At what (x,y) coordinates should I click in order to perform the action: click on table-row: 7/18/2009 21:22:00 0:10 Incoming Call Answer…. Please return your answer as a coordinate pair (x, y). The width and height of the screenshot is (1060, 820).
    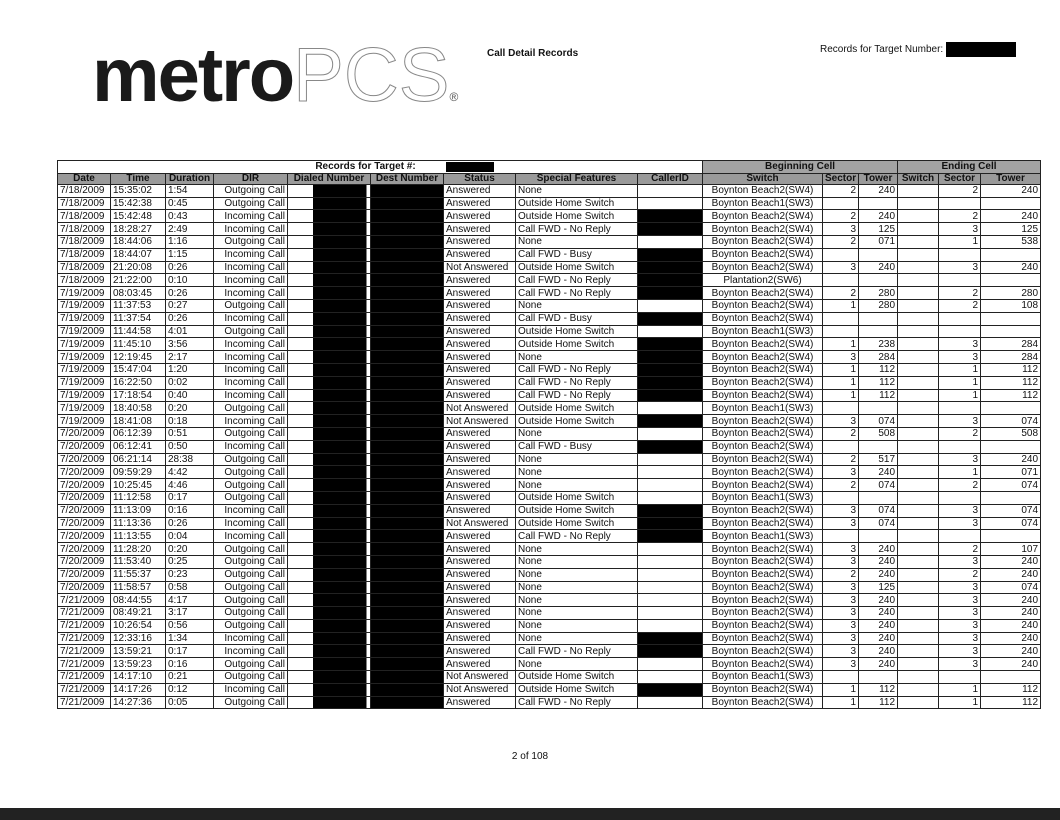
    Looking at the image, I should click on (549, 280).